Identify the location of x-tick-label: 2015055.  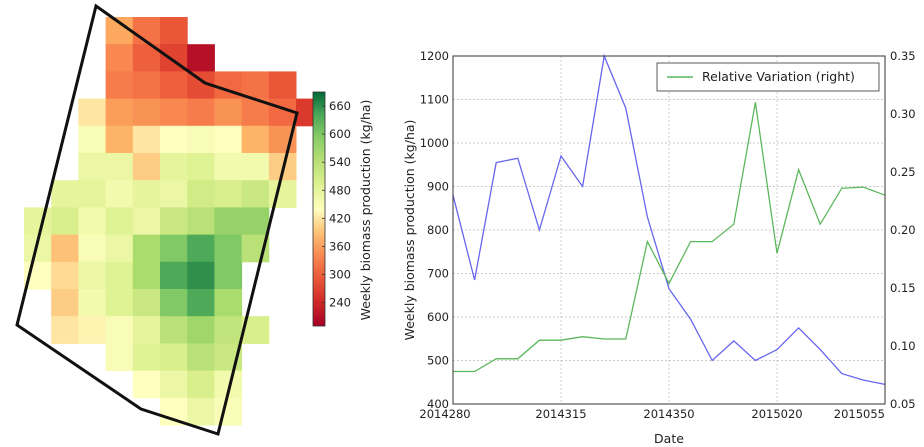
(859, 414).